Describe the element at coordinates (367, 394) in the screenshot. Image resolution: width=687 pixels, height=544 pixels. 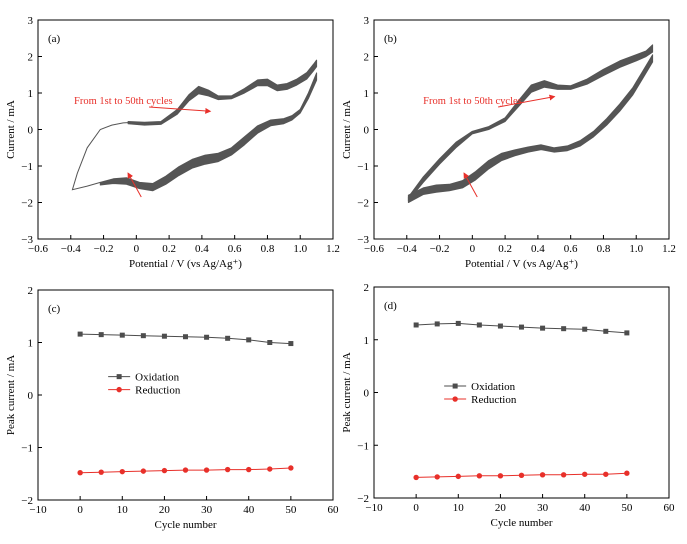
I see `y-tick-label: 0` at that location.